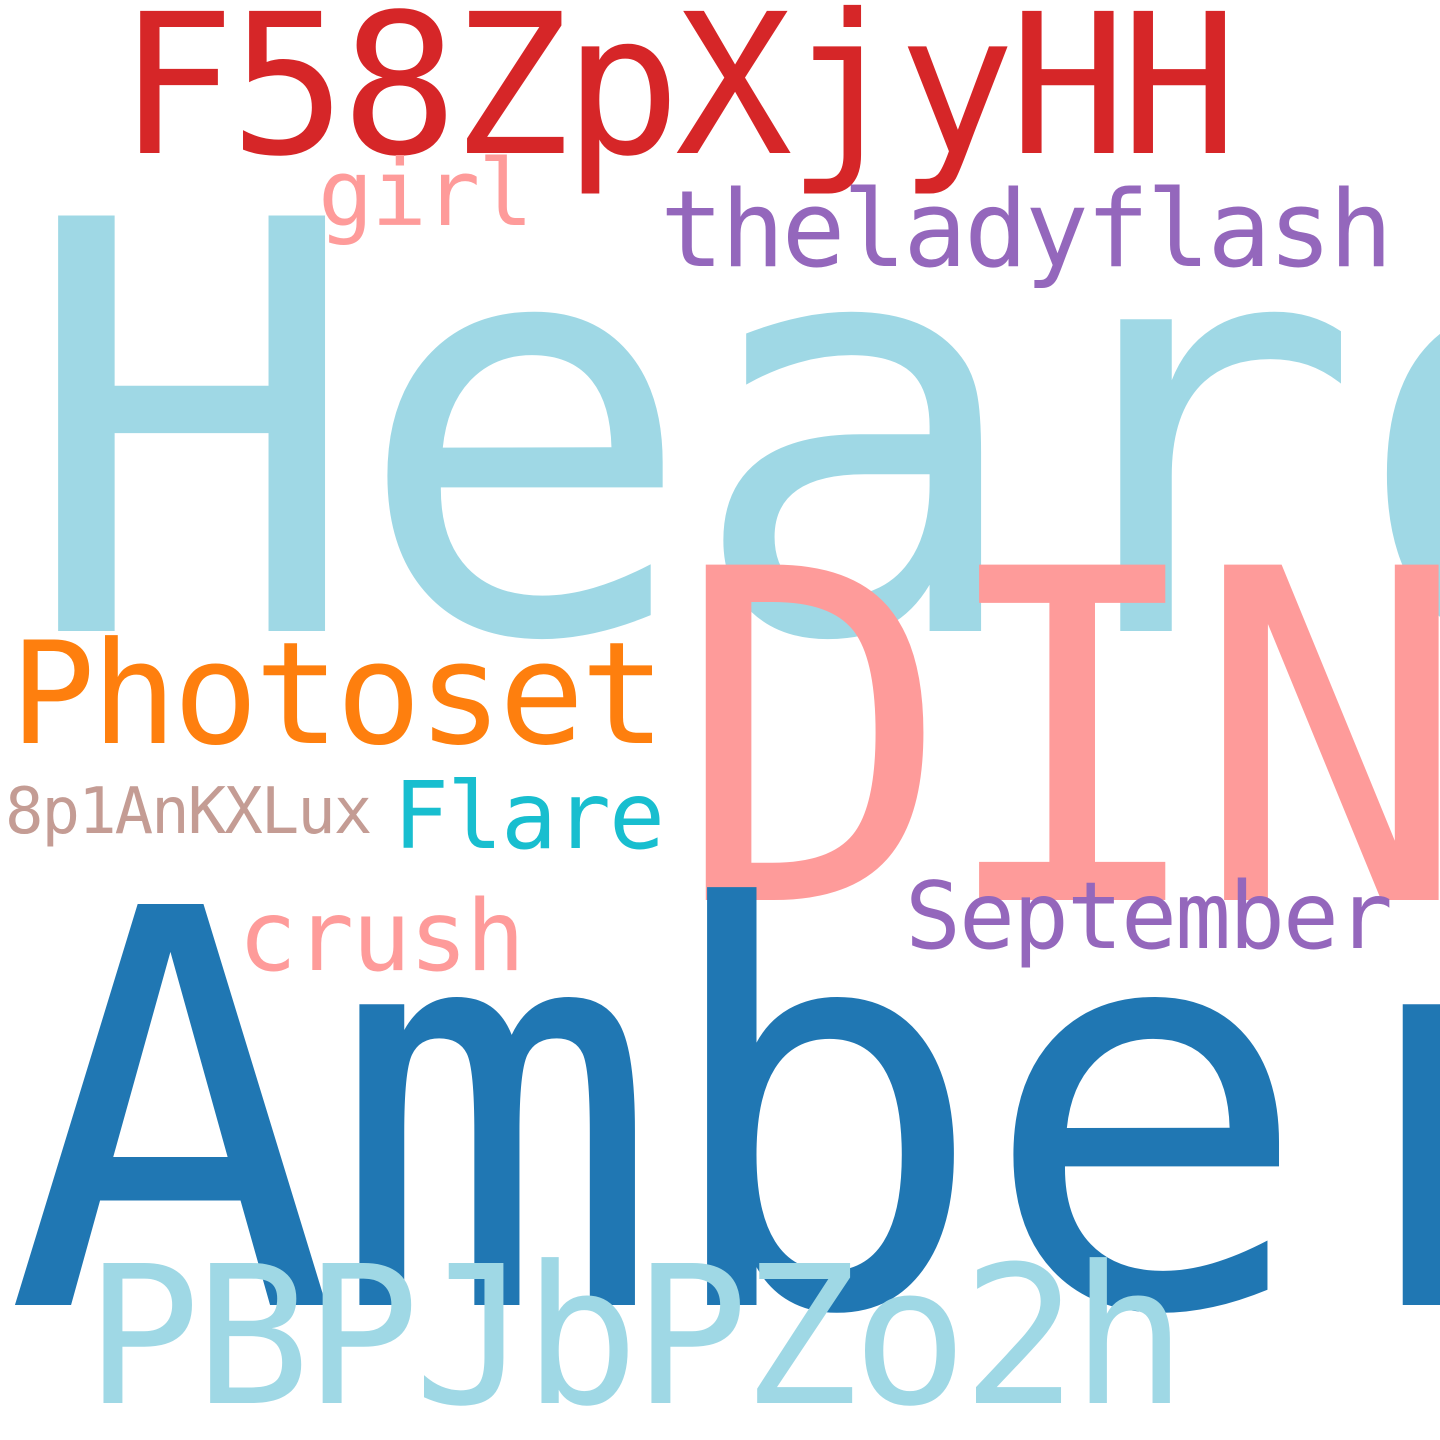  What do you see at coordinates (381, 937) in the screenshot?
I see `word-crush: crush` at bounding box center [381, 937].